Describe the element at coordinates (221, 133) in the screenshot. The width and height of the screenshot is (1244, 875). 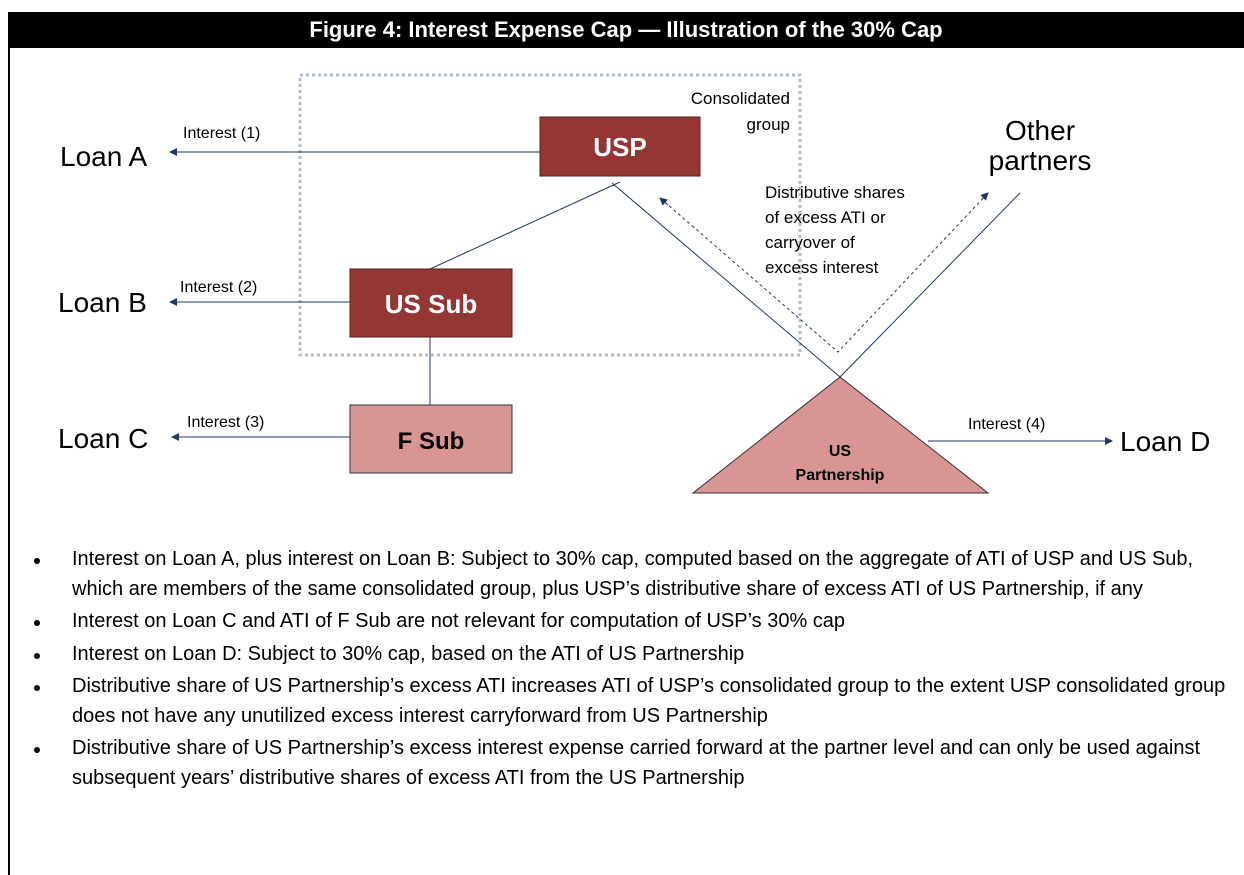
I see `edge-label: Interest (1)` at that location.